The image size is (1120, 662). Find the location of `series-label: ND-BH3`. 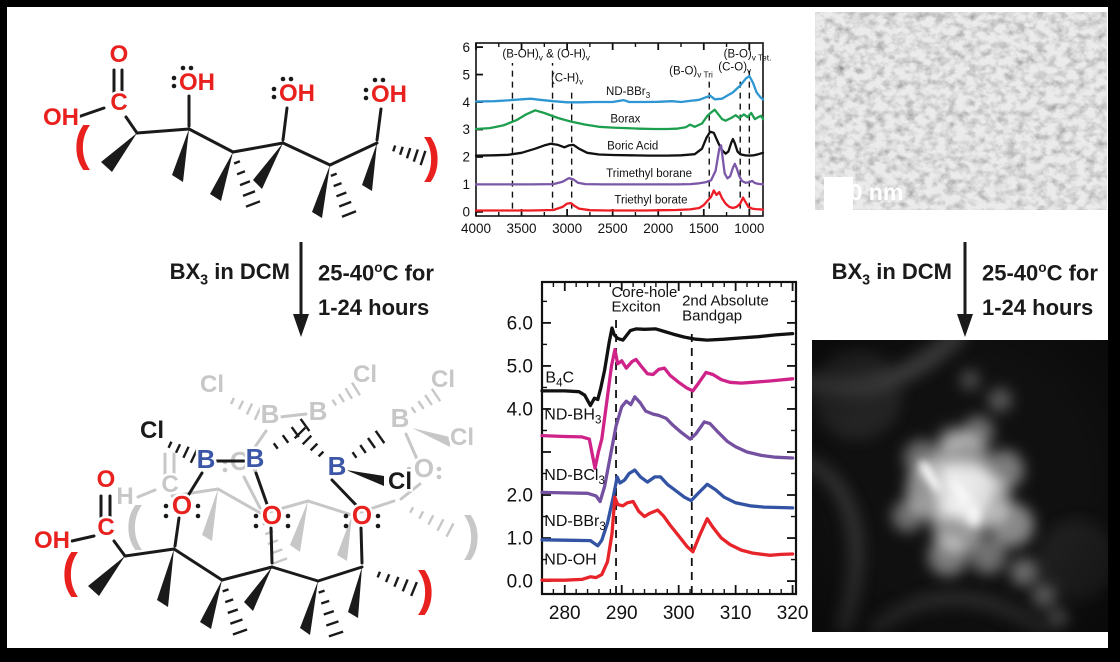

series-label: ND-BH3 is located at coordinates (572, 417).